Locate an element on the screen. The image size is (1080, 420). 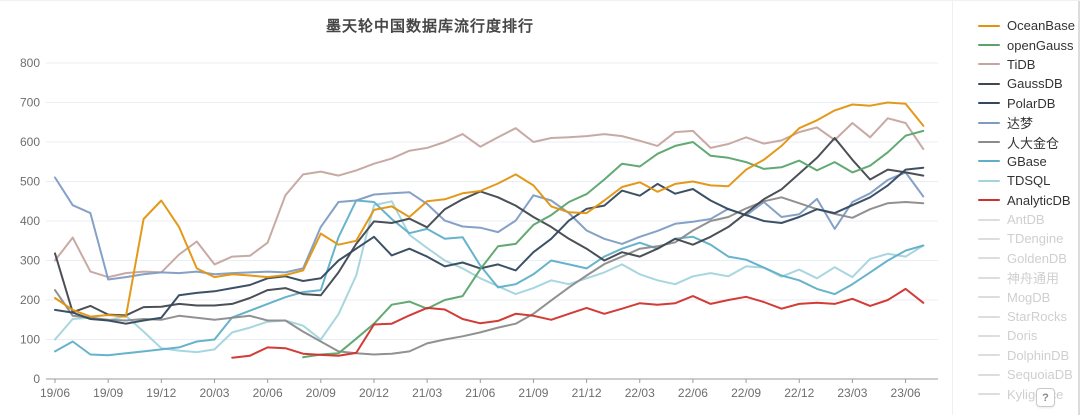
legend-swatch-神舟通用 is located at coordinates (989, 277).